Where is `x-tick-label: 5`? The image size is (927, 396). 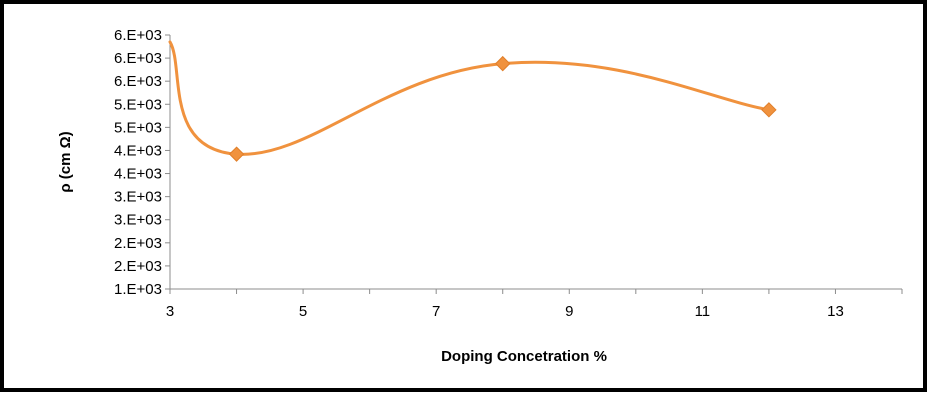 x-tick-label: 5 is located at coordinates (303, 311).